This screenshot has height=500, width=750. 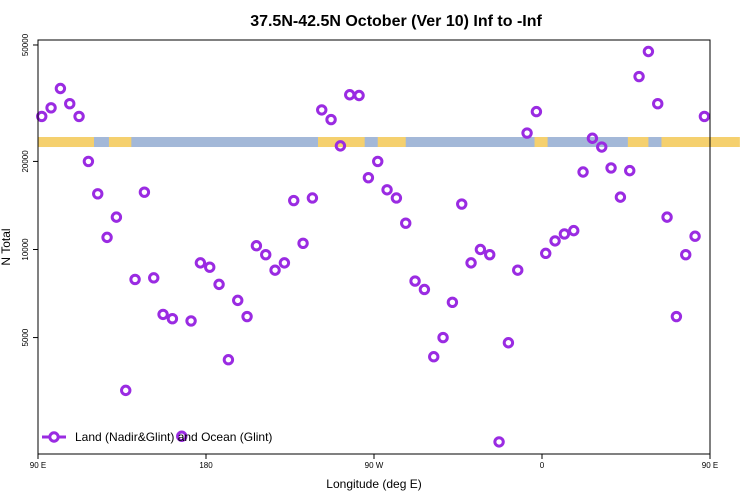 I want to click on surface-strip, so click(x=389, y=142).